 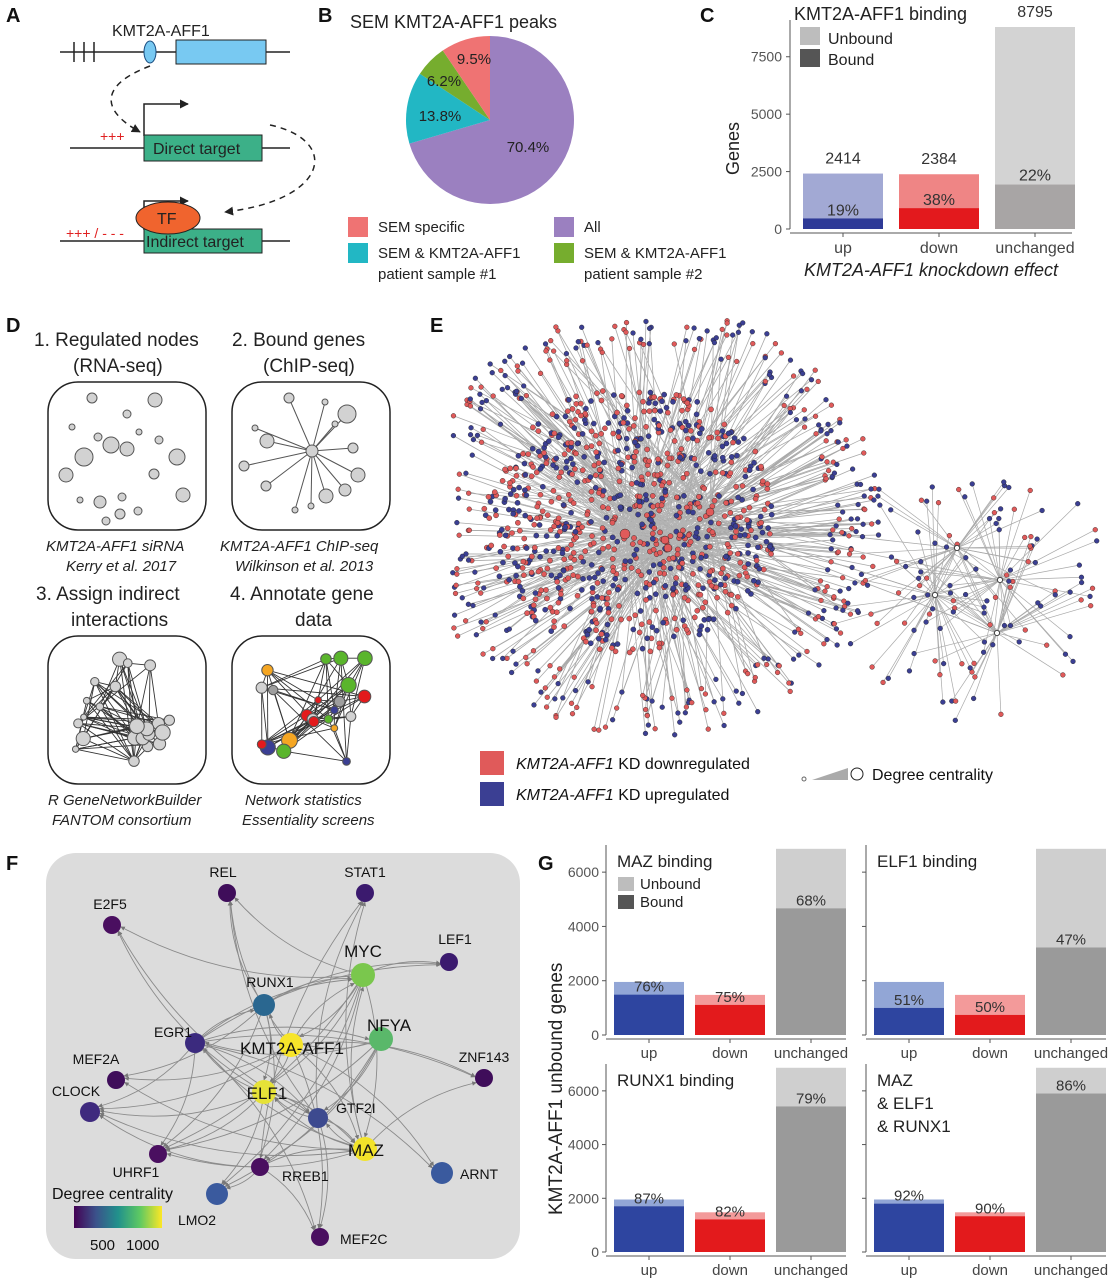 I want to click on x-tick-label: up, so click(x=649, y=1270).